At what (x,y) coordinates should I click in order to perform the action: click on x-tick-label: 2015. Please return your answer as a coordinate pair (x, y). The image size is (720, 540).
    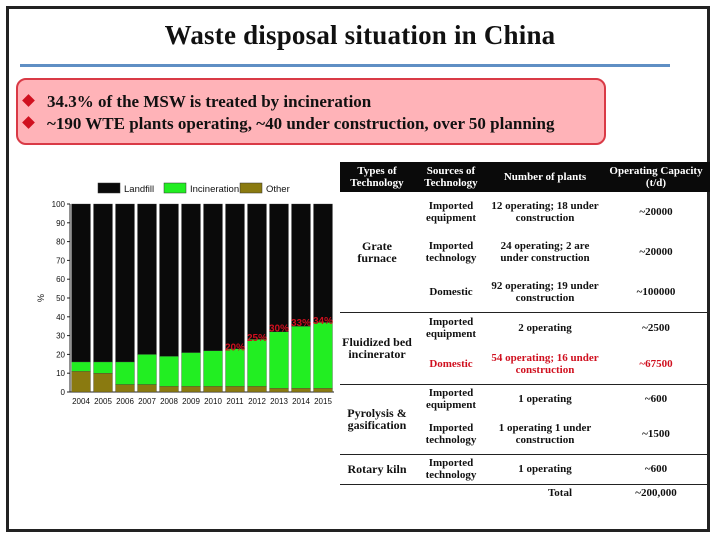
    Looking at the image, I should click on (323, 401).